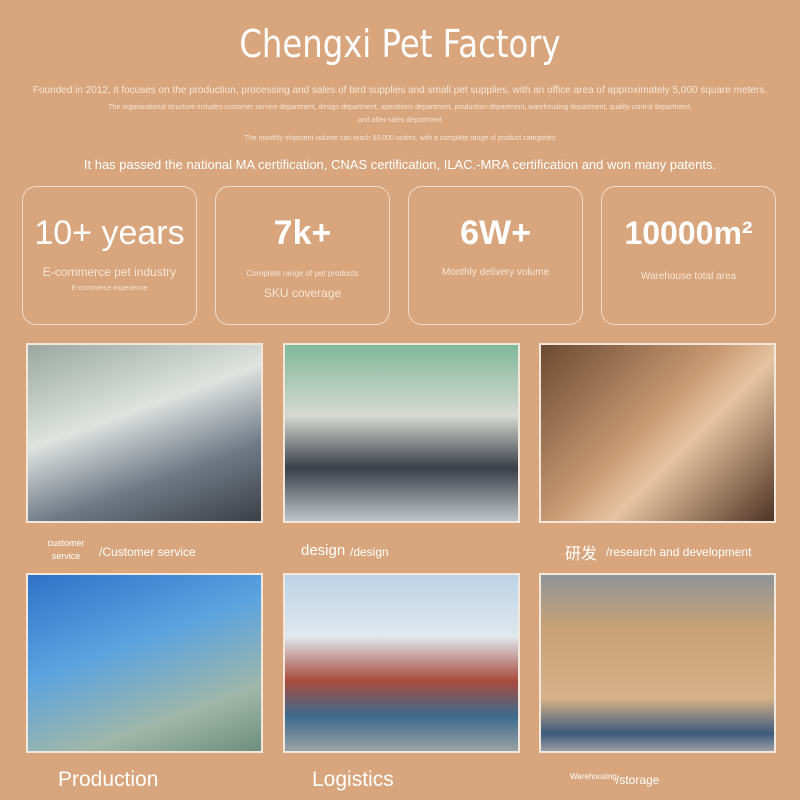 This screenshot has width=800, height=800. Describe the element at coordinates (302, 293) in the screenshot. I see `stat-sublabel: SKU coverage` at that location.